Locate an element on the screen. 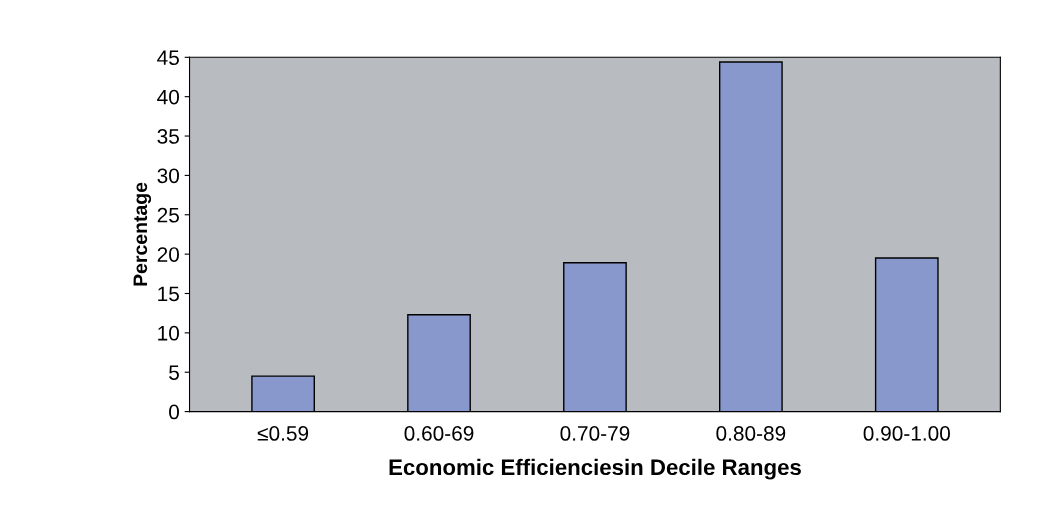 The height and width of the screenshot is (521, 1053). y-tick-label: 15 is located at coordinates (168, 294).